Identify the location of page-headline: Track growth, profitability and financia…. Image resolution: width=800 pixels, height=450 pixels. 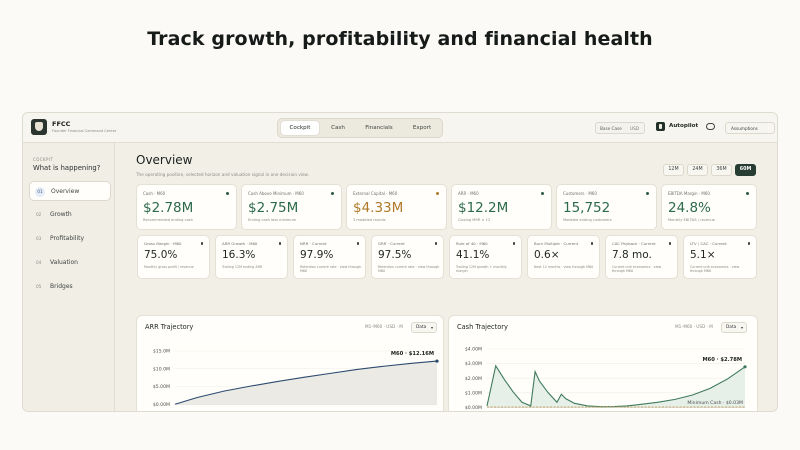
(400, 39).